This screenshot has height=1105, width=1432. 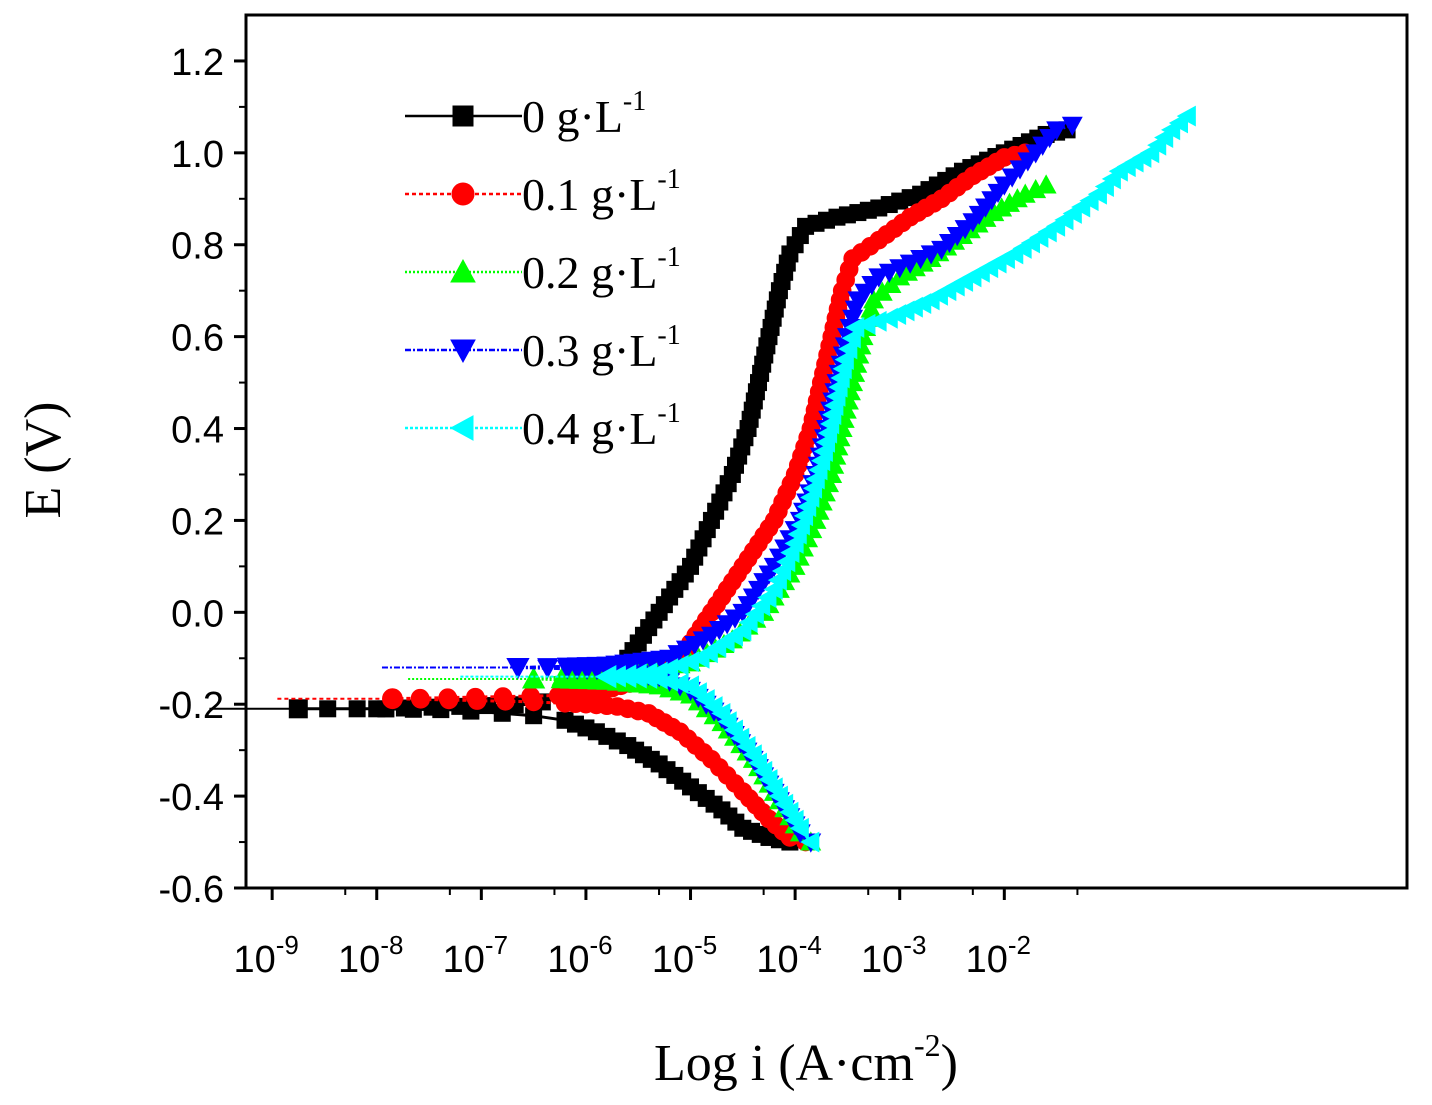 I want to click on x-tick-label: 10⁻³, so click(x=893, y=955).